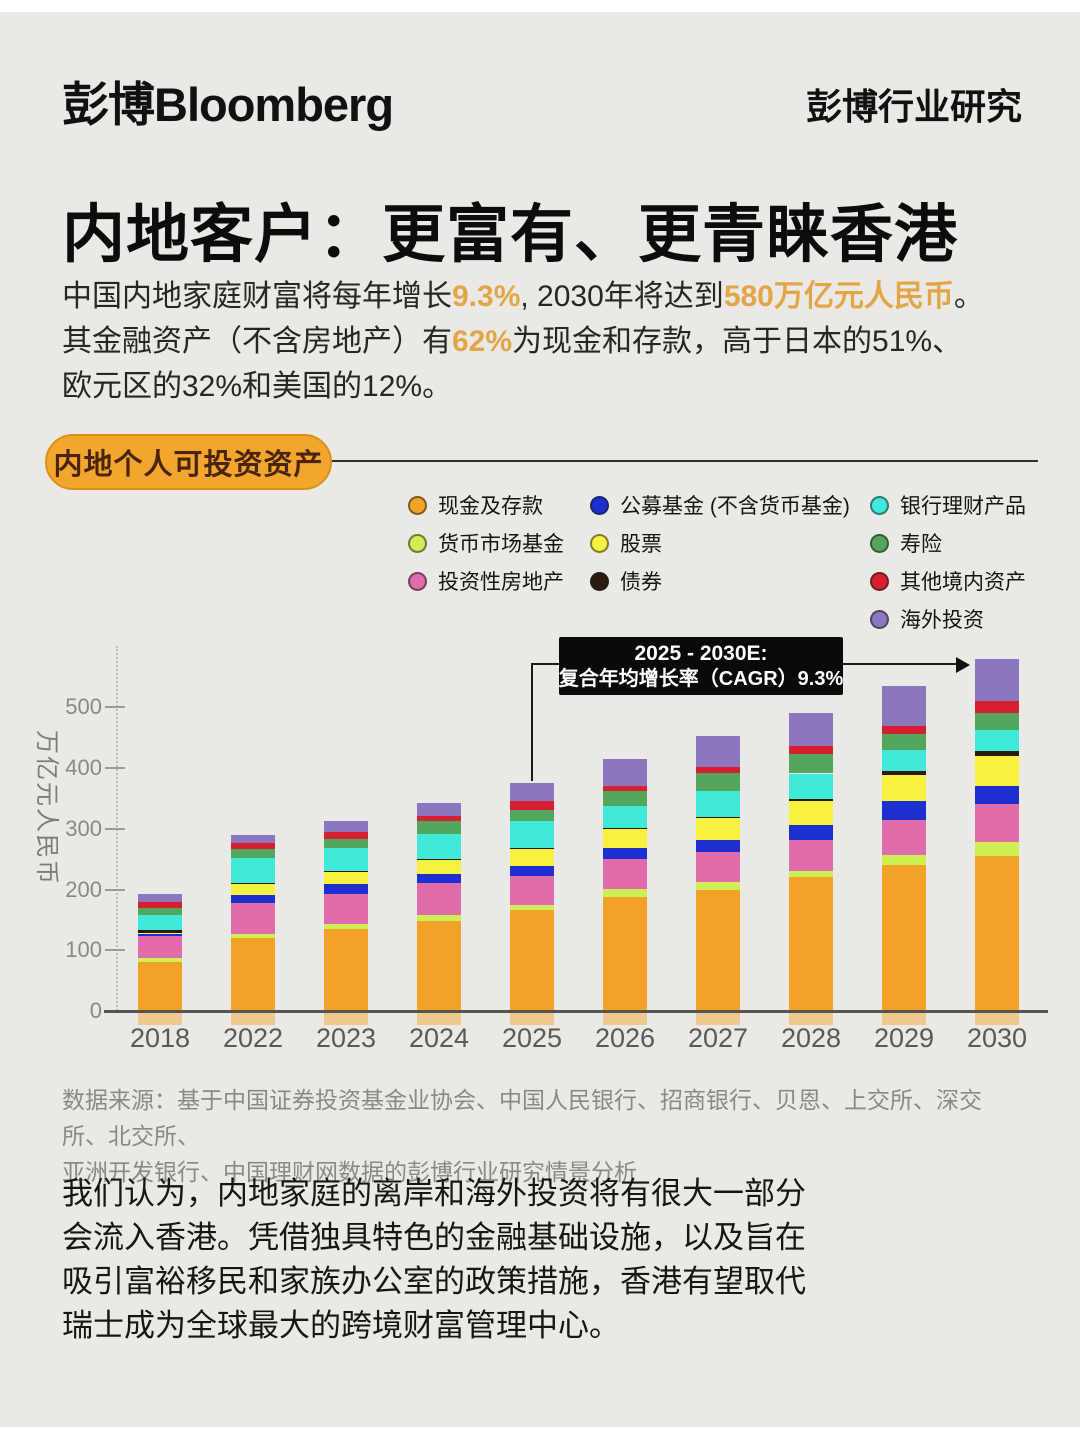 The image size is (1080, 1439). I want to click on legend-dot-money-market-funds, so click(417, 543).